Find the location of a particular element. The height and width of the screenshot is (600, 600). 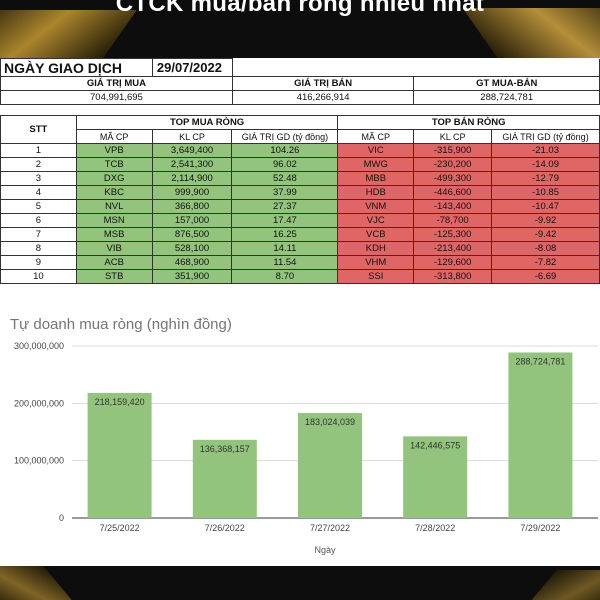

cell-buy-val: 8.70 is located at coordinates (285, 276).